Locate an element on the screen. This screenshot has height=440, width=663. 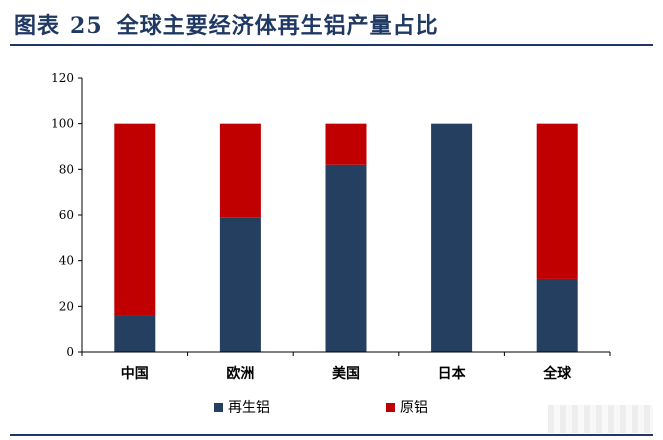
legend-item-recycled: 再生铝 is located at coordinates (242, 407).